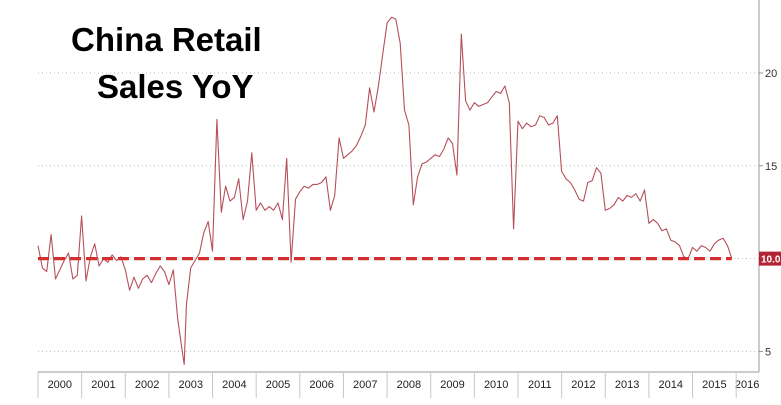 The width and height of the screenshot is (781, 405). Describe the element at coordinates (540, 385) in the screenshot. I see `xtick-label-2011: 2011` at that location.